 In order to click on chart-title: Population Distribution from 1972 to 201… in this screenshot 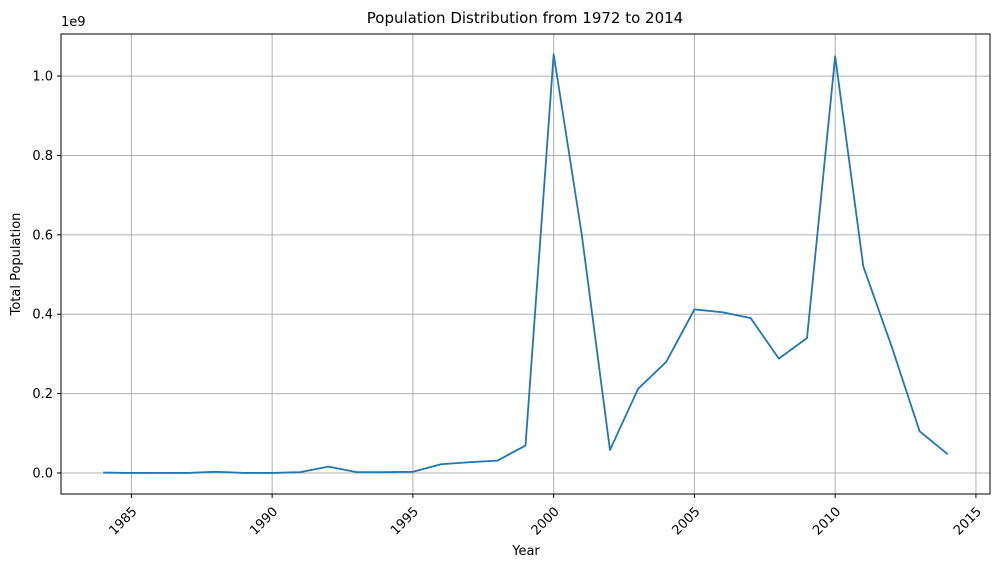, I will do `click(525, 18)`.